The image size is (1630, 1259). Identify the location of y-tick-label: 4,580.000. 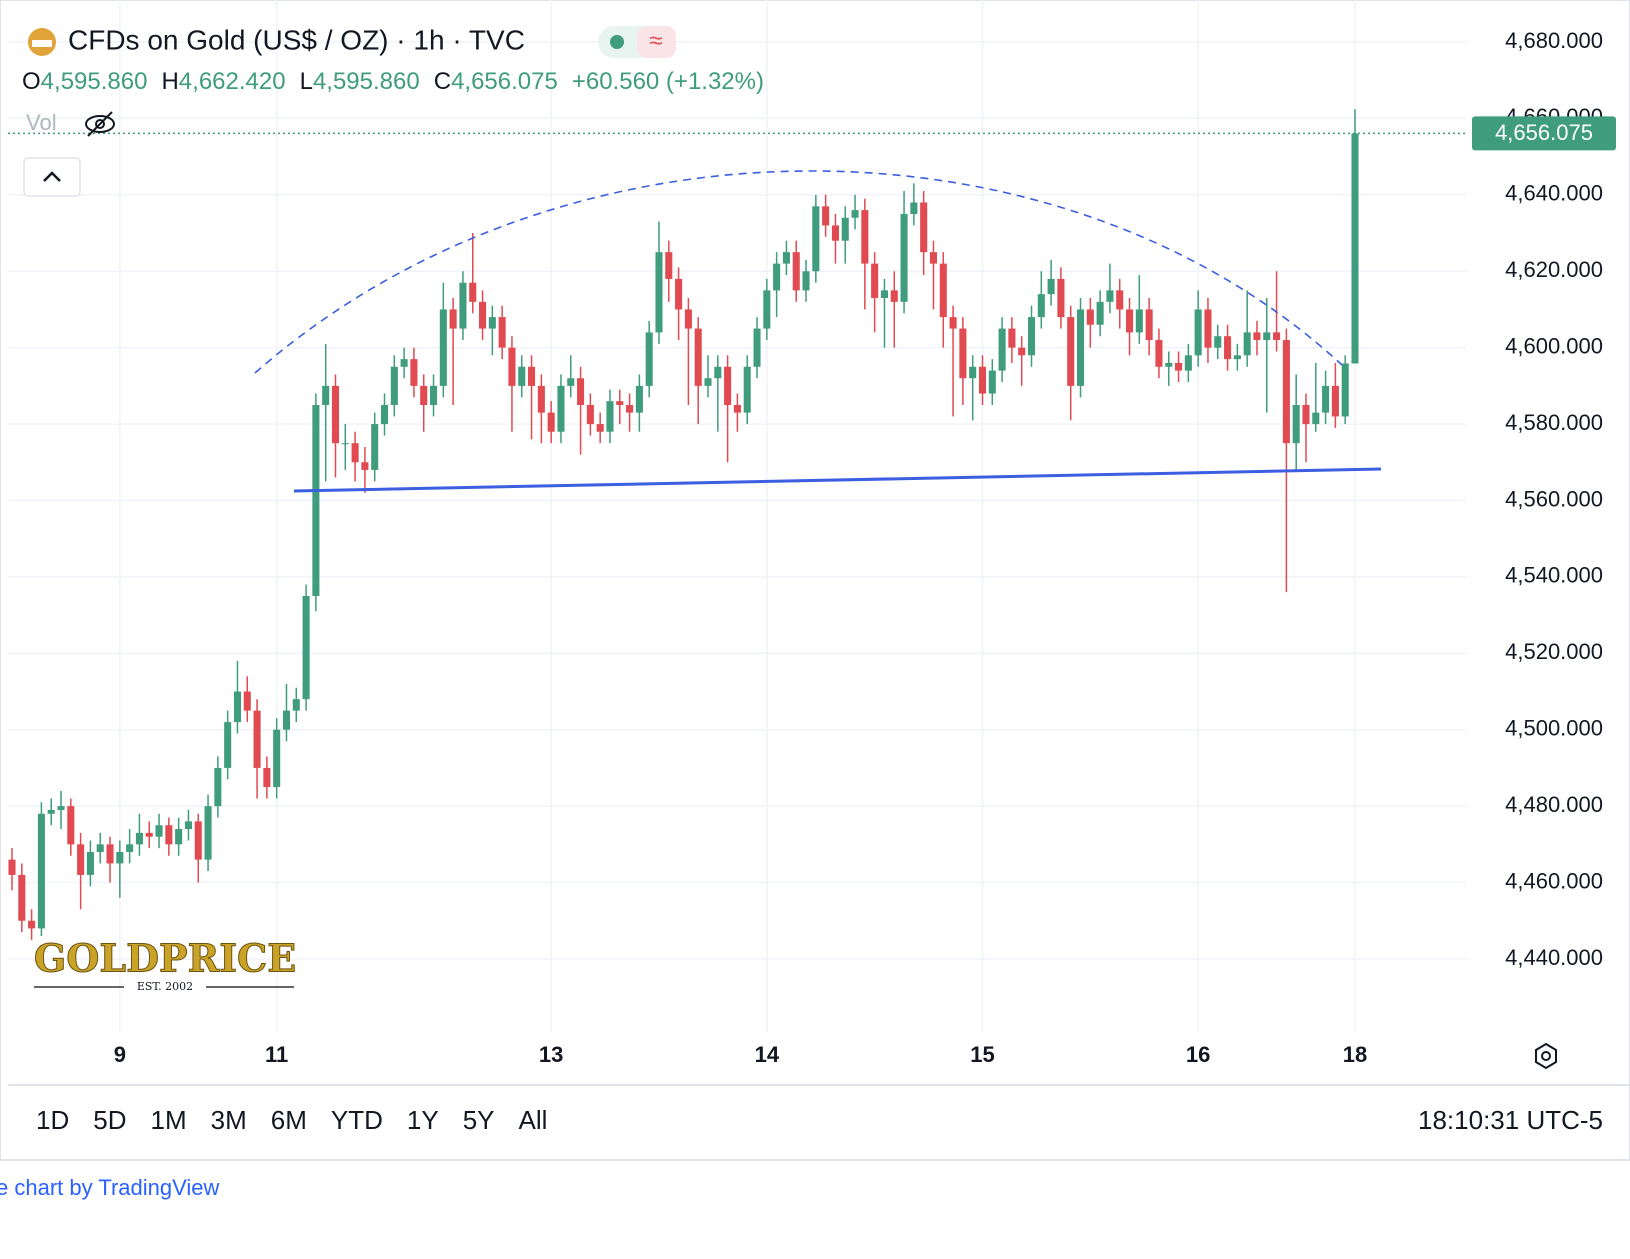
(1554, 422).